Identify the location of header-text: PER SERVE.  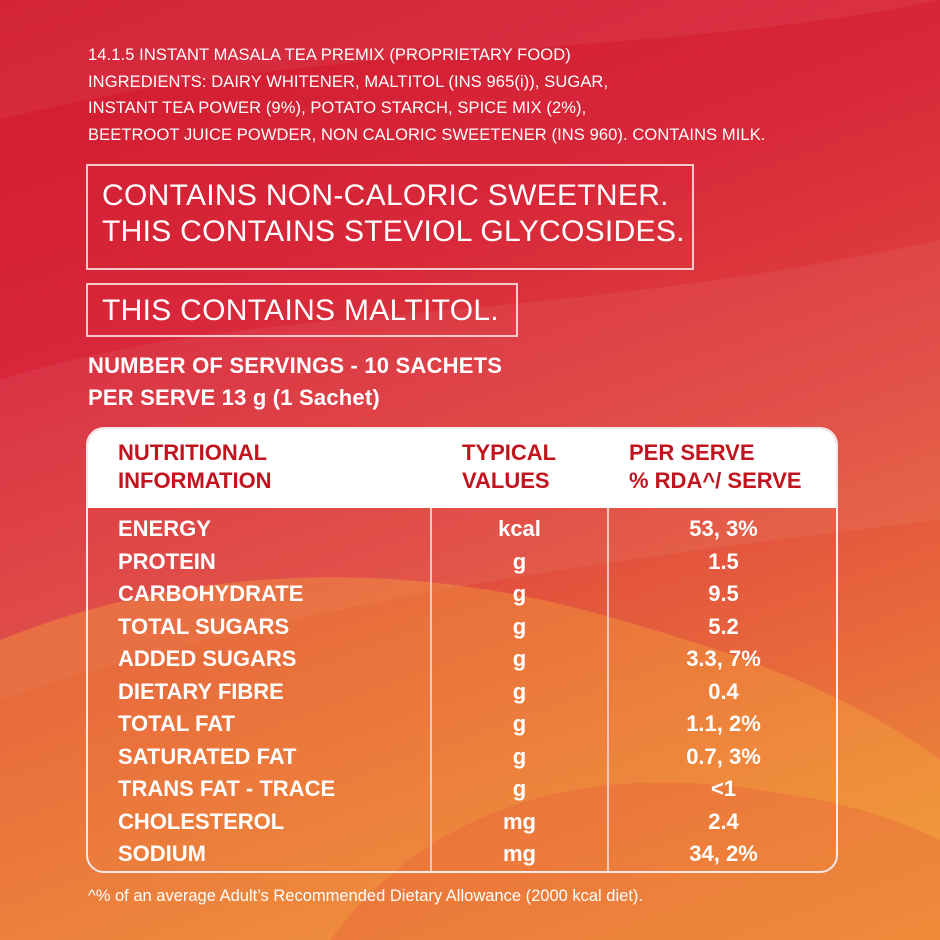
(692, 452).